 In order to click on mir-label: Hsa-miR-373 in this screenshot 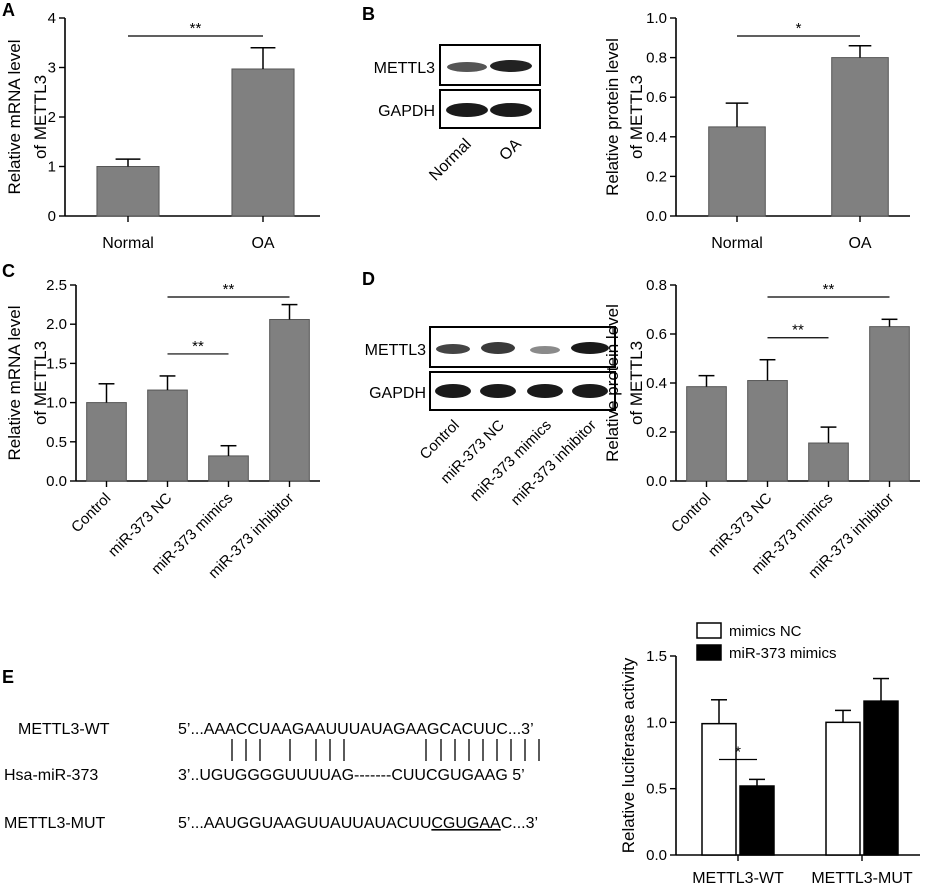, I will do `click(51, 775)`.